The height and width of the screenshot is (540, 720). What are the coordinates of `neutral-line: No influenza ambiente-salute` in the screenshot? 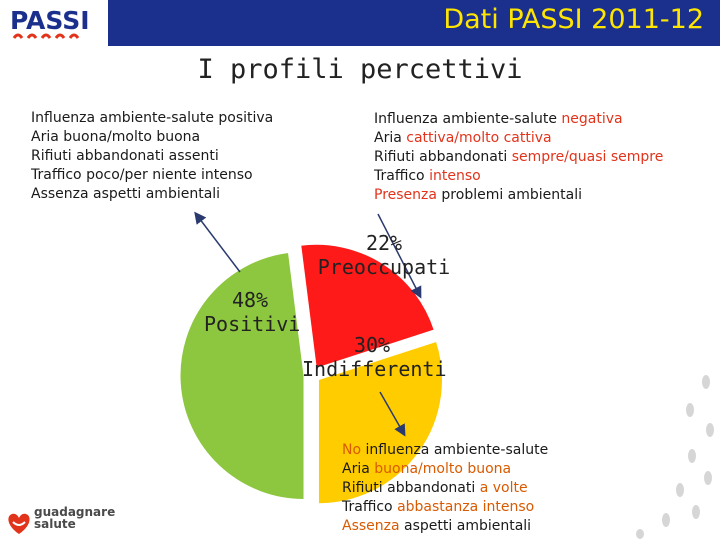 It's located at (445, 450).